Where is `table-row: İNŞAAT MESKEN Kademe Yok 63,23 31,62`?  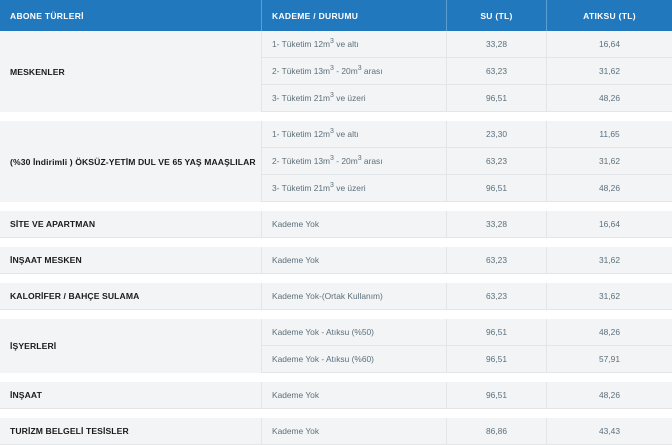
table-row: İNŞAAT MESKEN Kademe Yok 63,23 31,62 is located at coordinates (336, 260).